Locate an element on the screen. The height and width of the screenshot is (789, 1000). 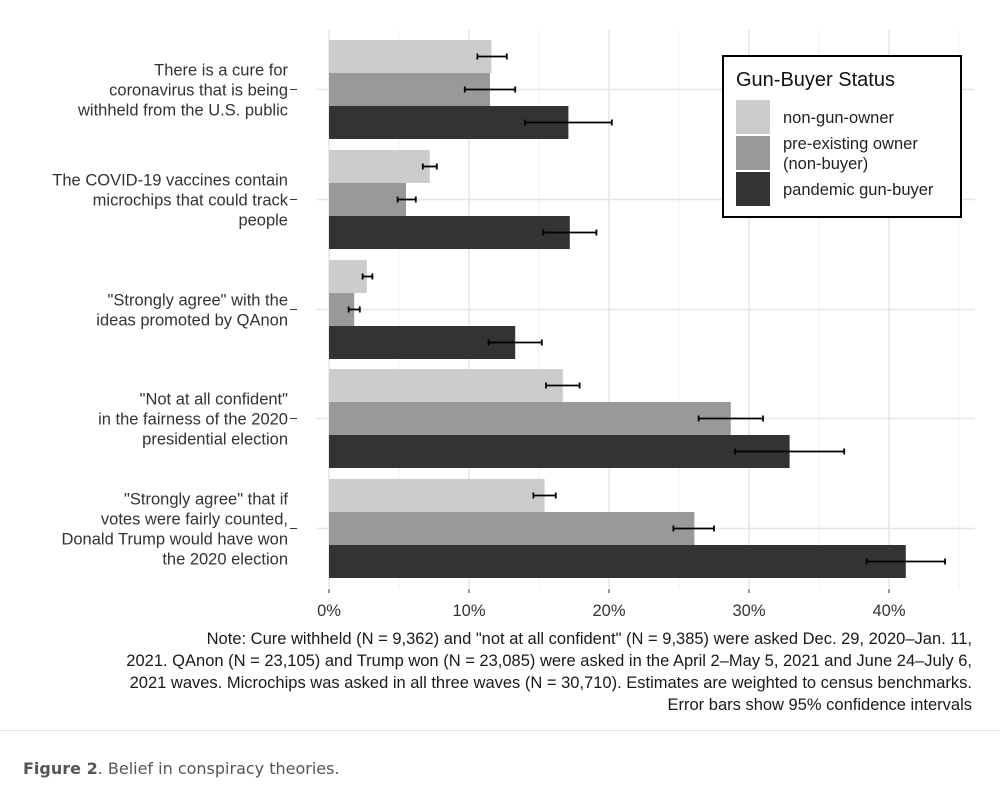
category-label: "Strongly agree" that if is located at coordinates (206, 500).